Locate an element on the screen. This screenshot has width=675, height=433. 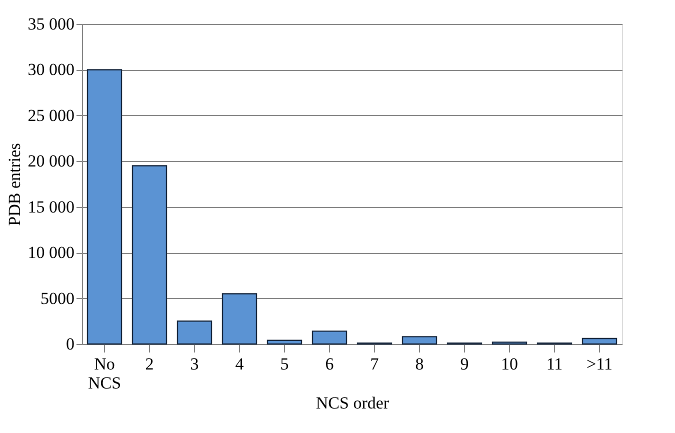
x-tick-label: 10 is located at coordinates (509, 364).